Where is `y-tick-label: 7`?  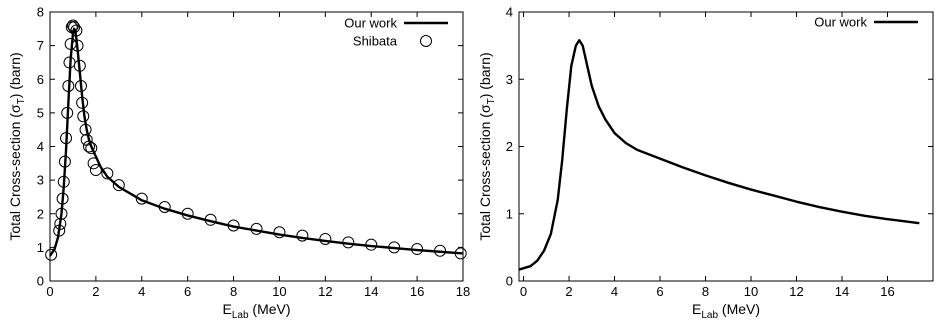
y-tick-label: 7 is located at coordinates (40, 45).